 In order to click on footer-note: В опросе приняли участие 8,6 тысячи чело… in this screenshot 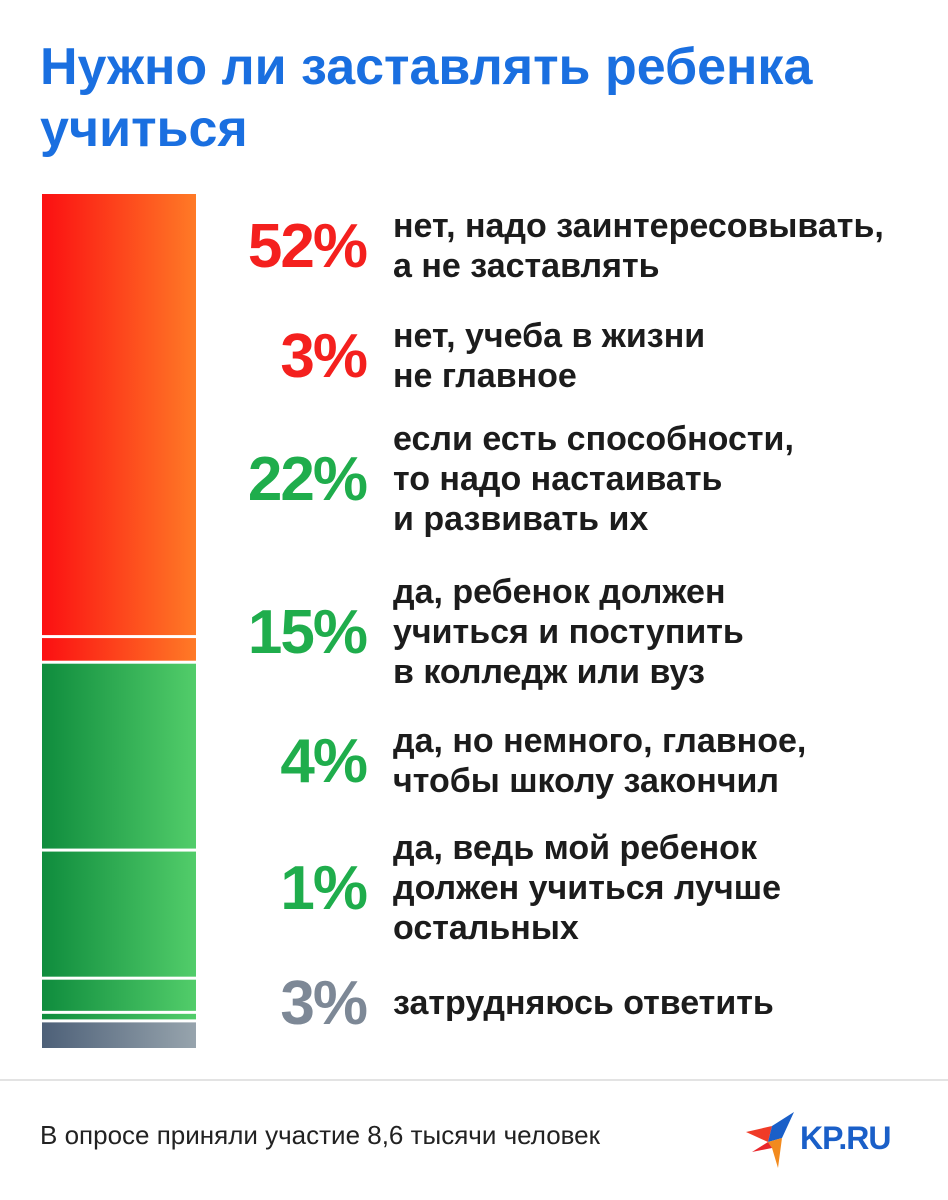, I will do `click(320, 1135)`.